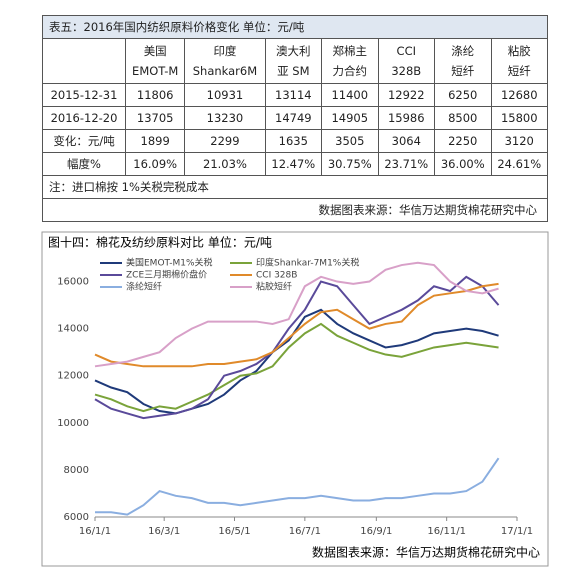 This screenshot has height=577, width=584. What do you see at coordinates (169, 263) in the screenshot?
I see `legend-label: 美国EMOT-M1%关税` at bounding box center [169, 263].